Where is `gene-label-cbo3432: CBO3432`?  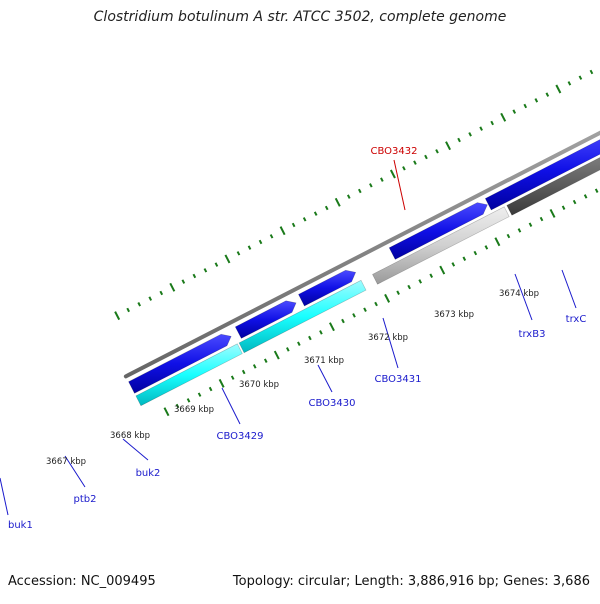 gene-label-cbo3432: CBO3432 is located at coordinates (394, 151).